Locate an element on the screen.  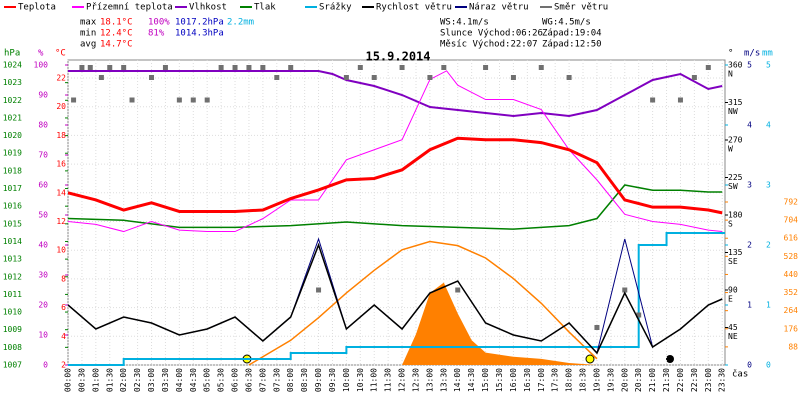
y-tick-label: 1019 is located at coordinates (12, 153).